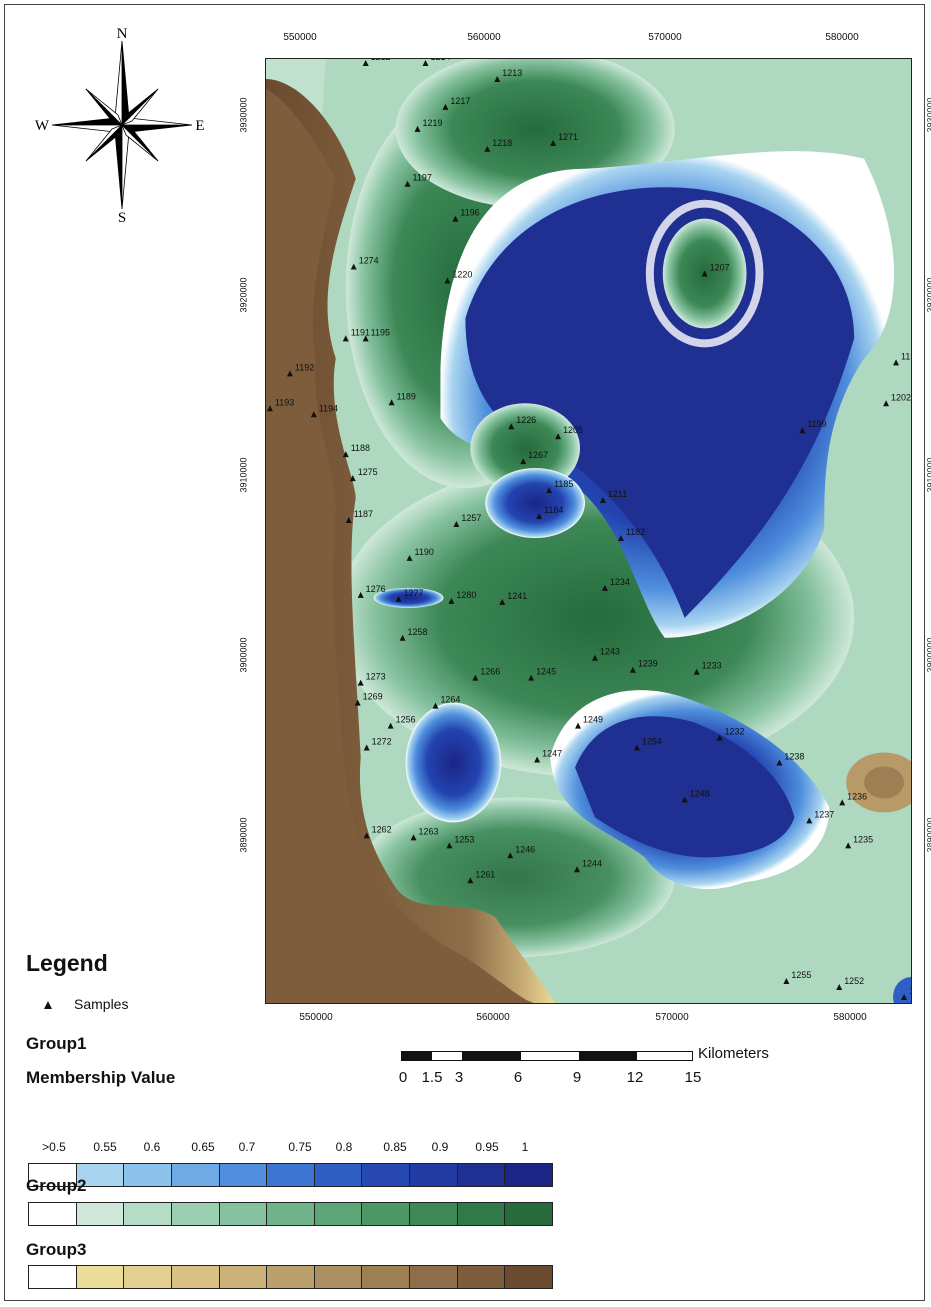 Image resolution: width=931 pixels, height=1307 pixels. What do you see at coordinates (672, 1017) in the screenshot?
I see `x-tick-bottom-3: 570000` at bounding box center [672, 1017].